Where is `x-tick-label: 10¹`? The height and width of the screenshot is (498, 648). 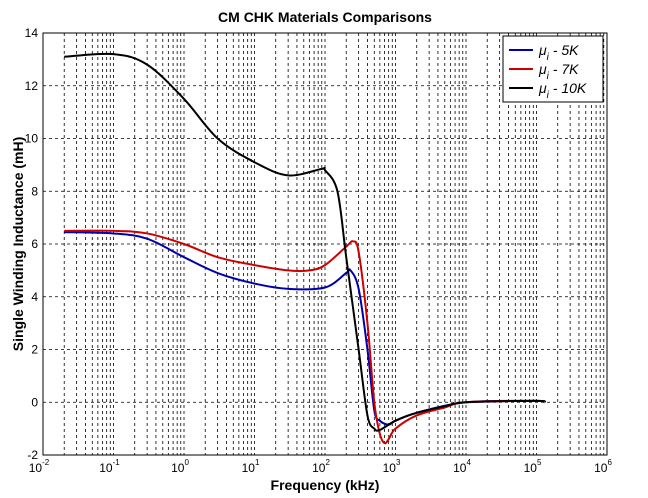 x-tick-label: 10¹ is located at coordinates (251, 466).